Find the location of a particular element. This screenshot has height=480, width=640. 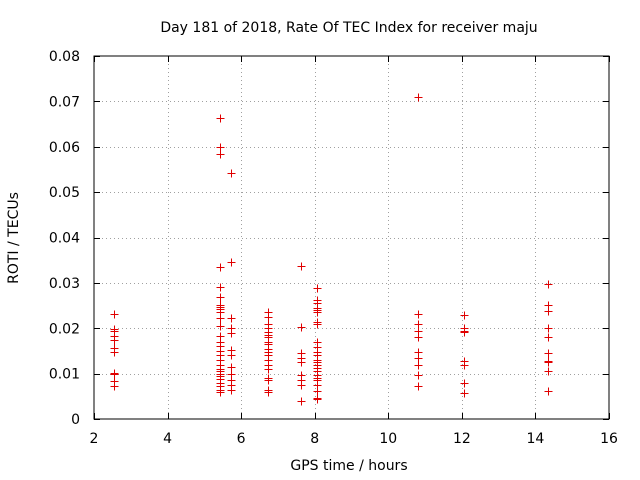

x-tick-label: 12 is located at coordinates (462, 439).